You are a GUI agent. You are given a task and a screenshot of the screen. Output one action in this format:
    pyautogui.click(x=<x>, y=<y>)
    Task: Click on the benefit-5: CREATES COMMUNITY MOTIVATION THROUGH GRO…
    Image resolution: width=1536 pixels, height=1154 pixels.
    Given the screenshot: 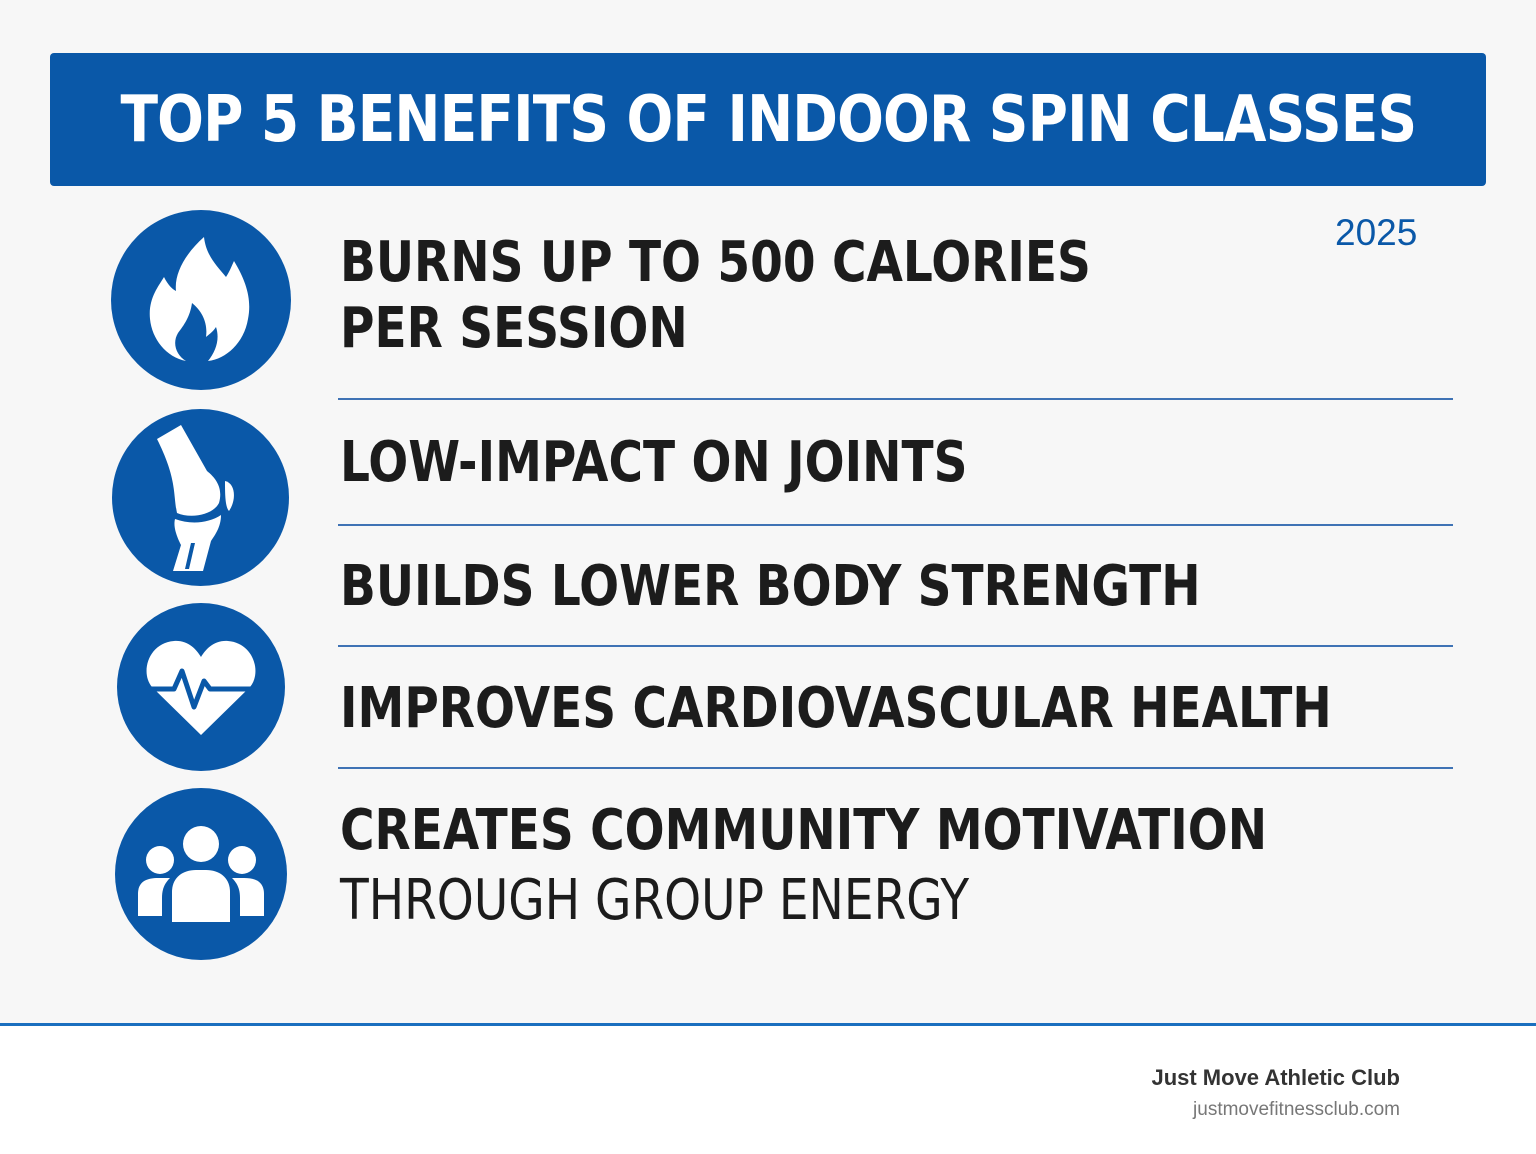 What is the action you would take?
    pyautogui.click(x=803, y=866)
    